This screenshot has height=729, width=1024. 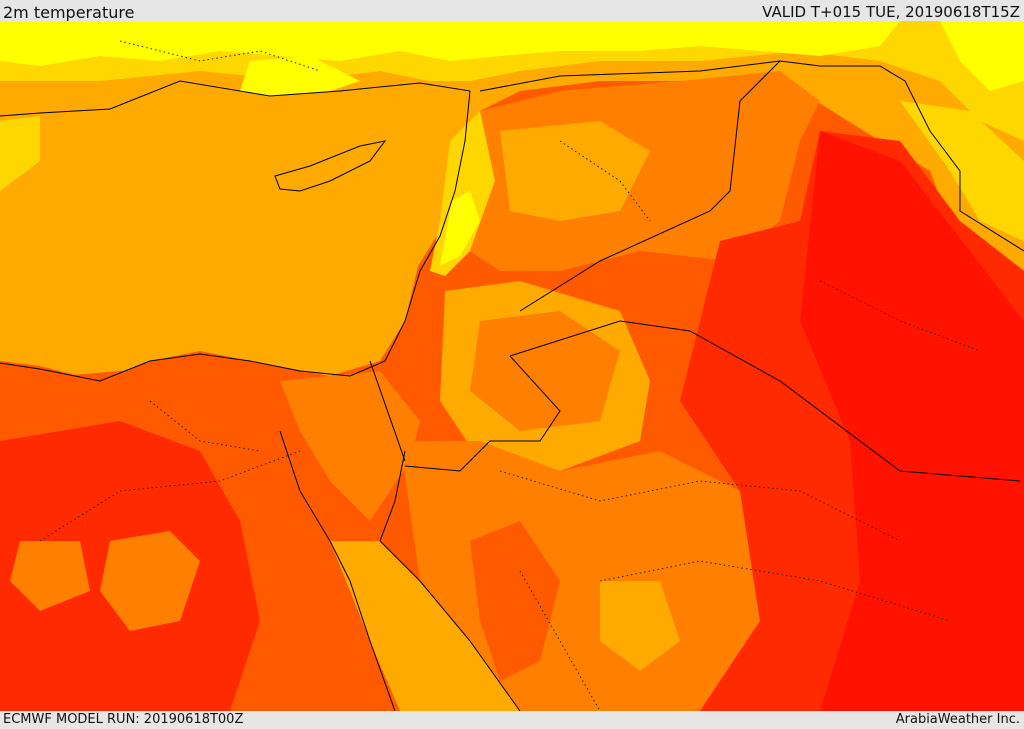 What do you see at coordinates (350, 446) in the screenshot?
I see `field-sinai-orange` at bounding box center [350, 446].